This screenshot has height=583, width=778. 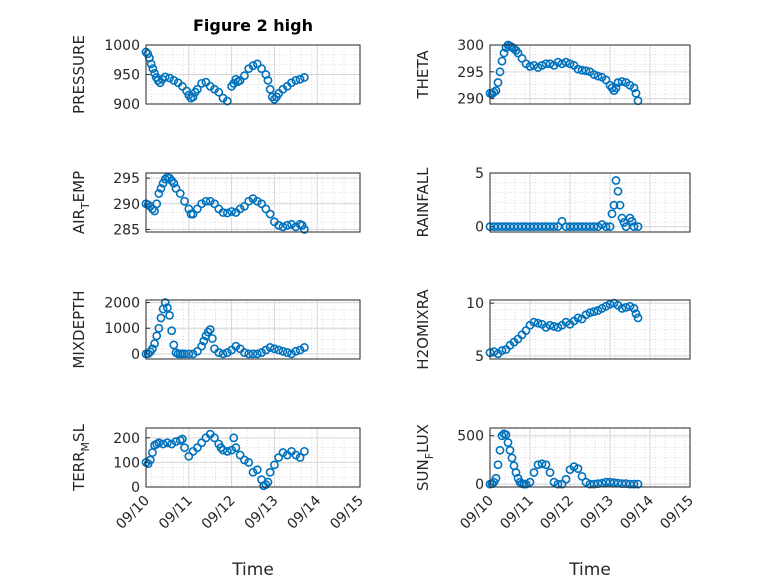 I want to click on x-tick-label: 09/10, so click(x=133, y=513).